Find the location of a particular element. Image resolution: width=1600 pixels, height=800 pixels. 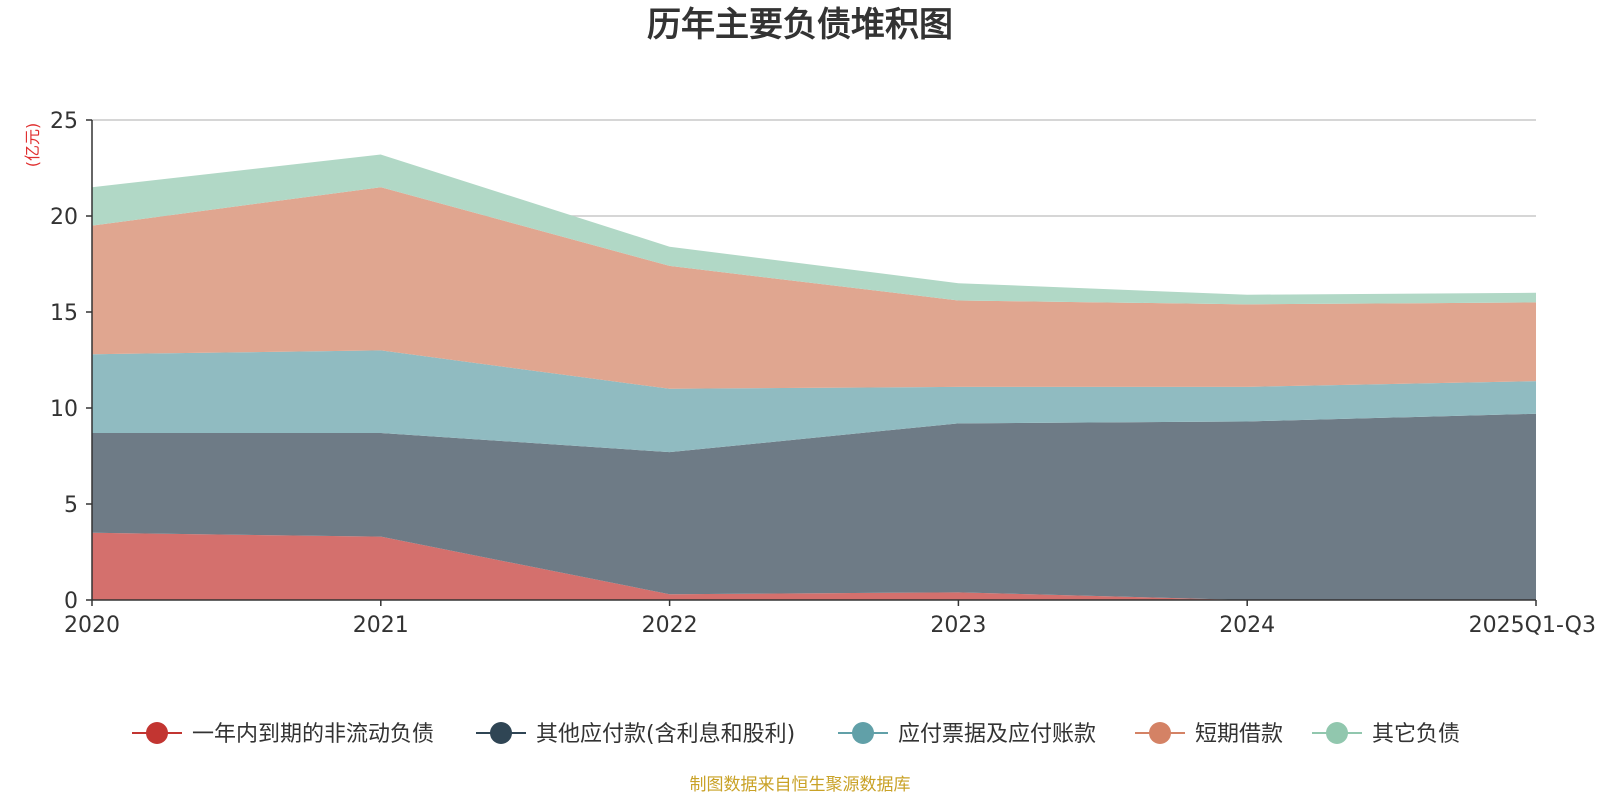

legend-item-5: 其它负债 is located at coordinates (1386, 734).